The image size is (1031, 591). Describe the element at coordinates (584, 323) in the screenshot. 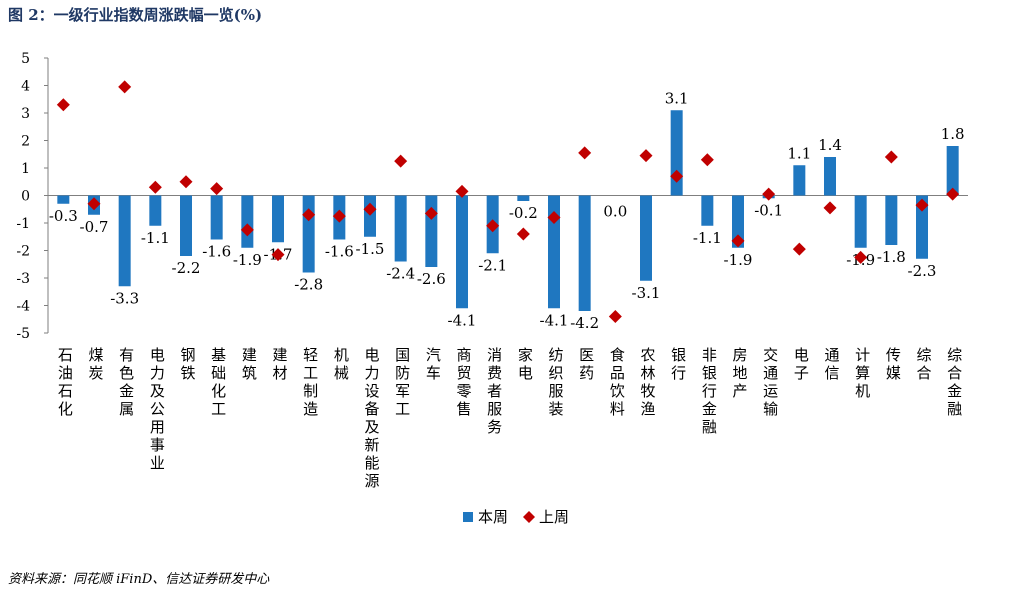

I see `data-label-18: -4.2` at that location.